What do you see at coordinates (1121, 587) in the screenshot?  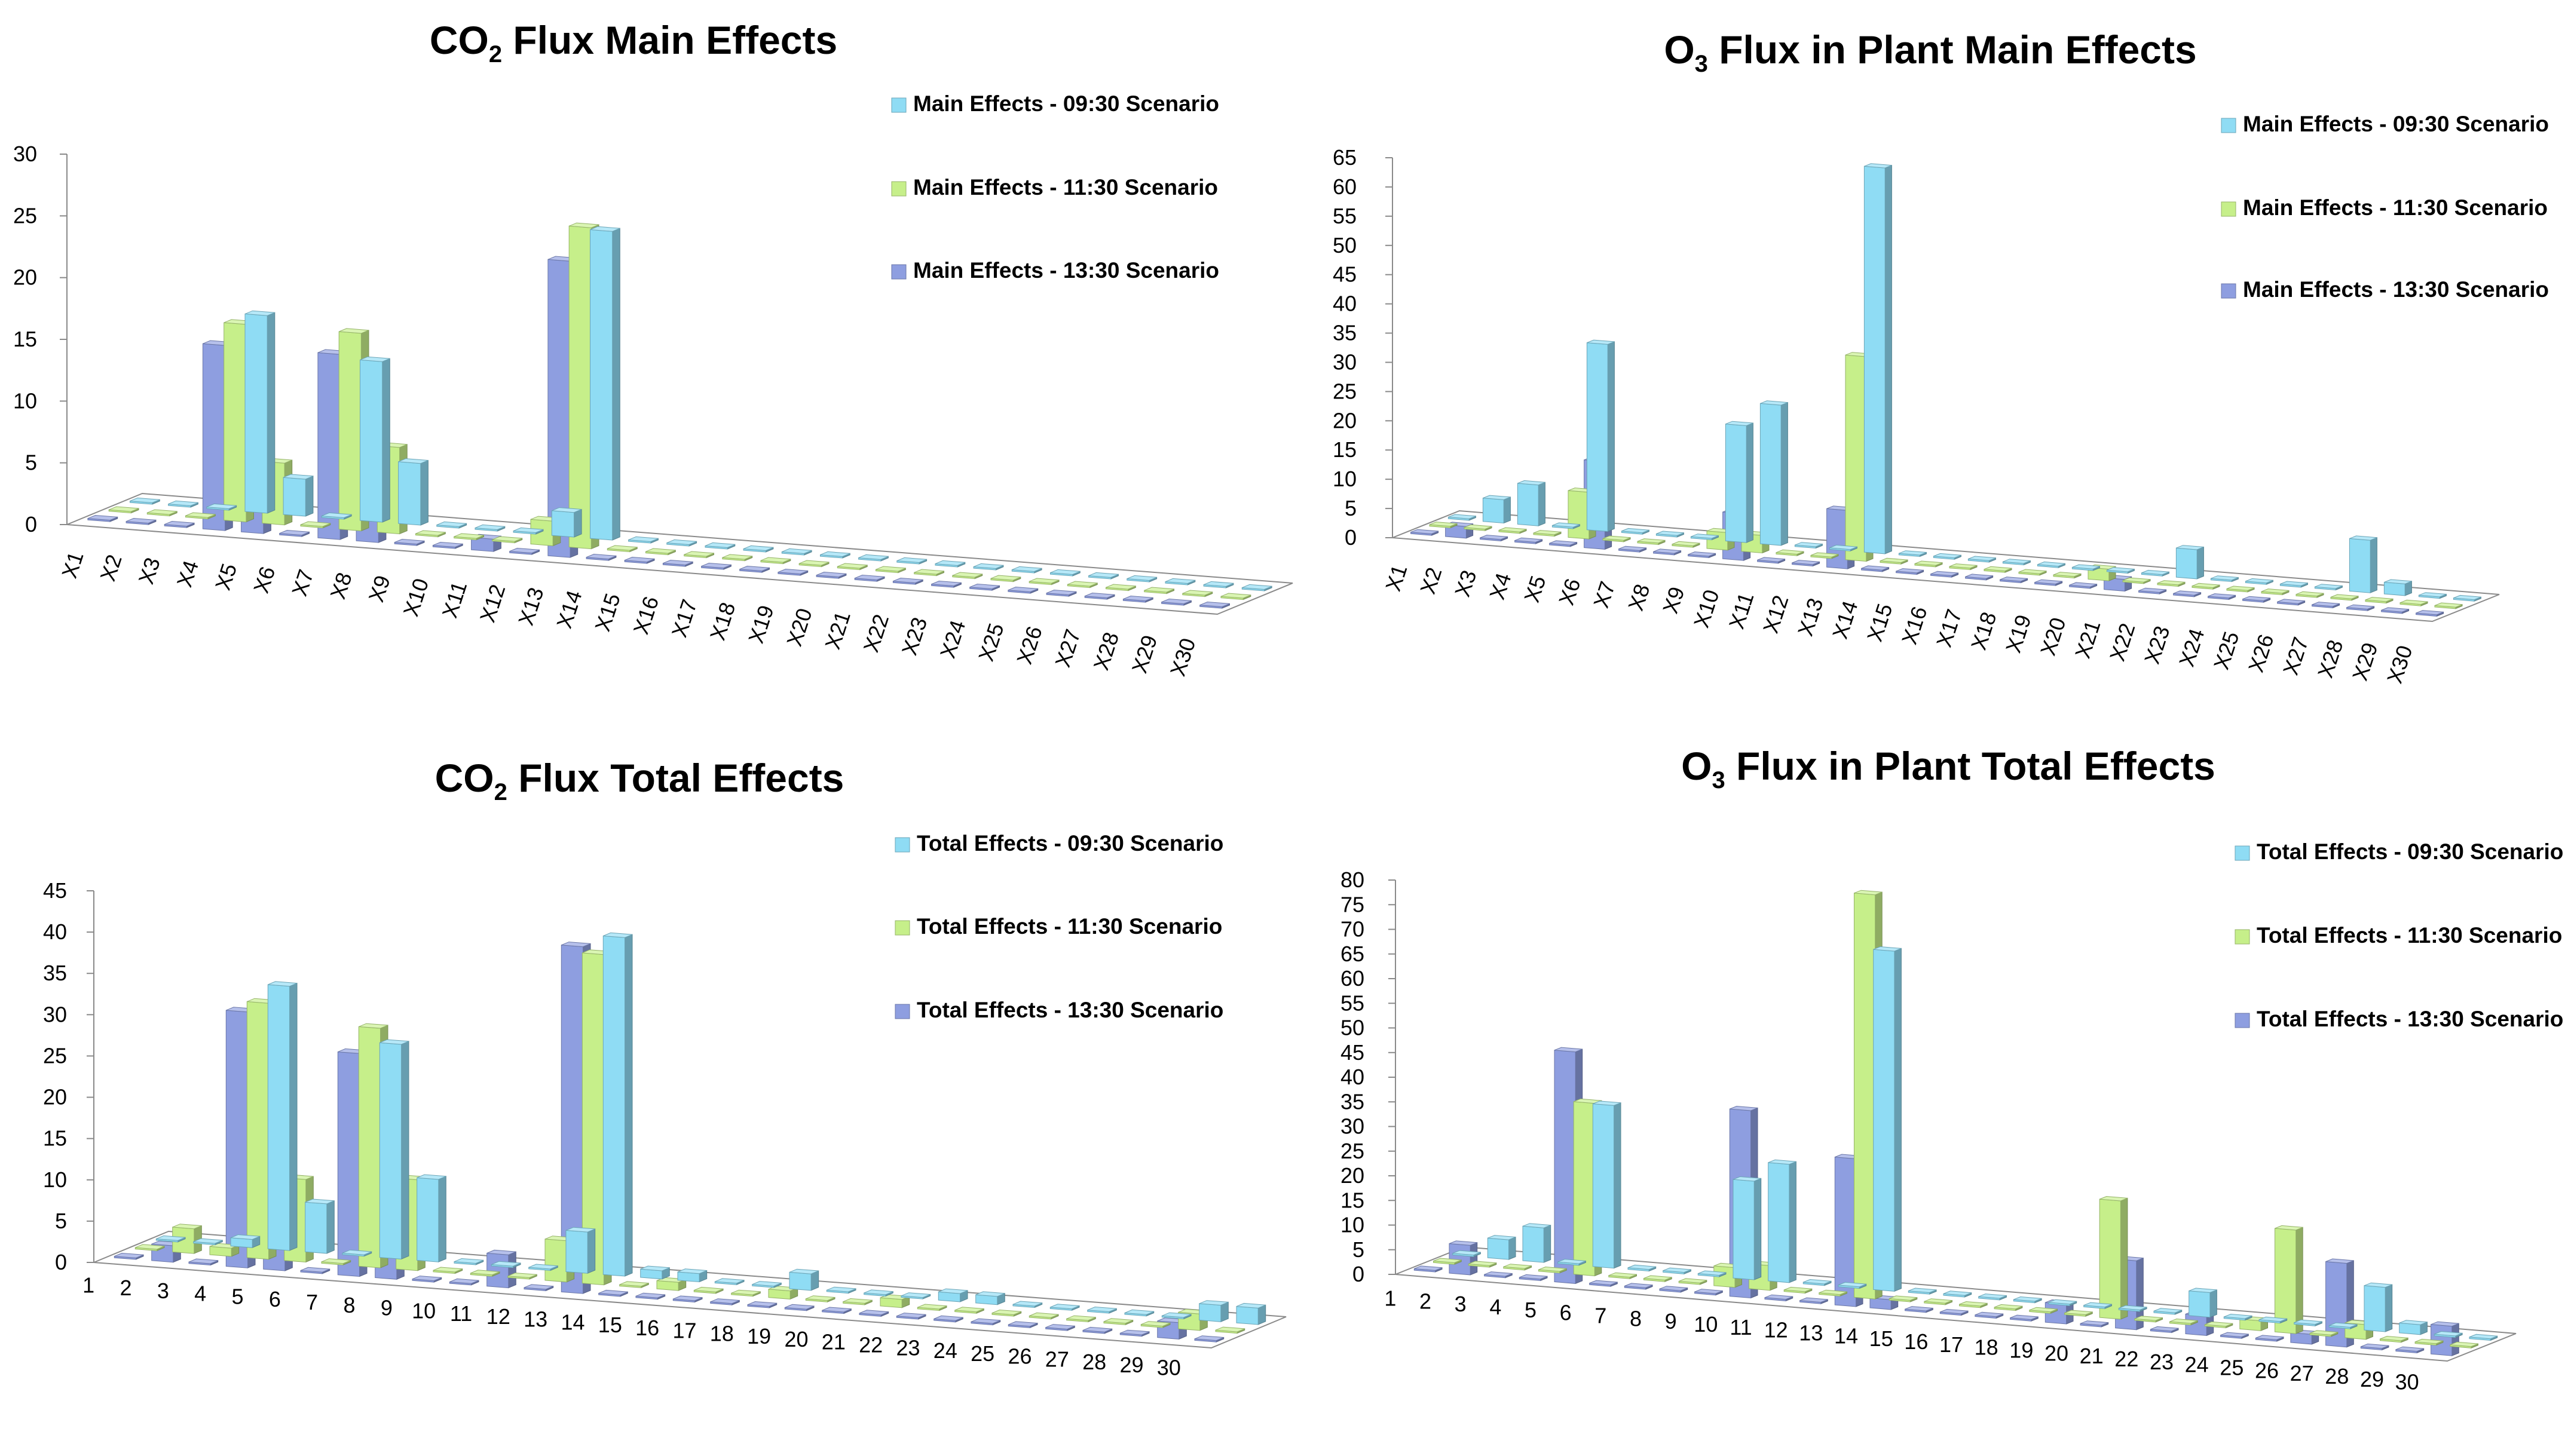 I see `bar-s1130-X27` at bounding box center [1121, 587].